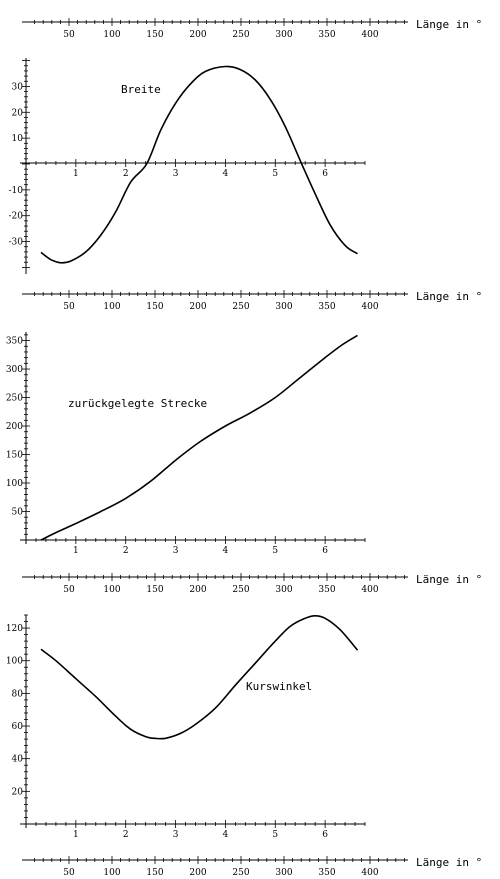  I want to click on latitude-y-tick-label: 30, so click(18, 87).